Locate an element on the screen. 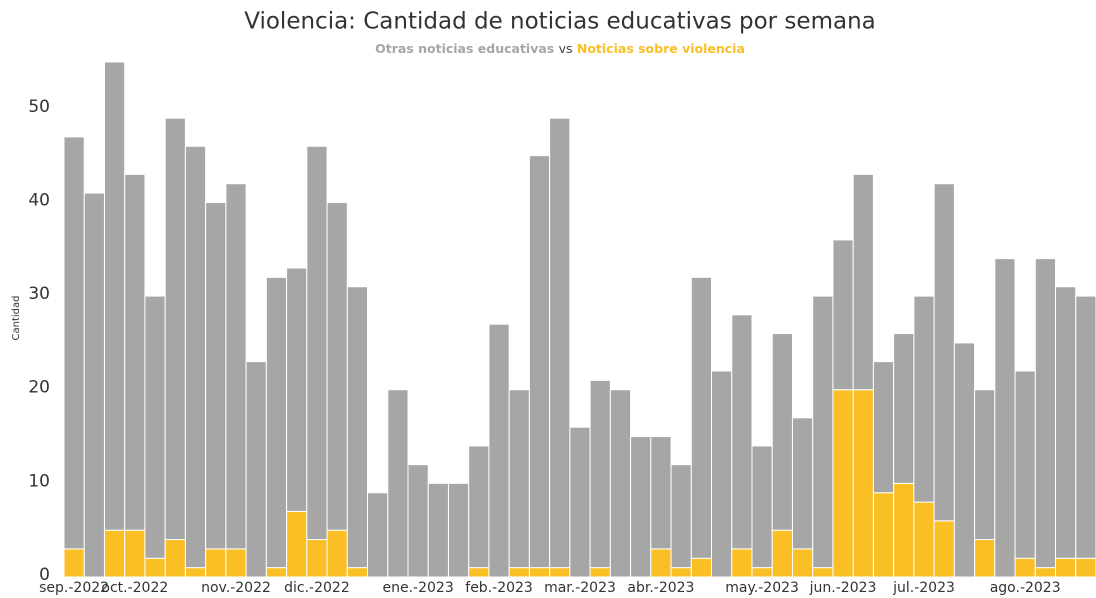  x-tick-label: mar.-2023 is located at coordinates (580, 588).